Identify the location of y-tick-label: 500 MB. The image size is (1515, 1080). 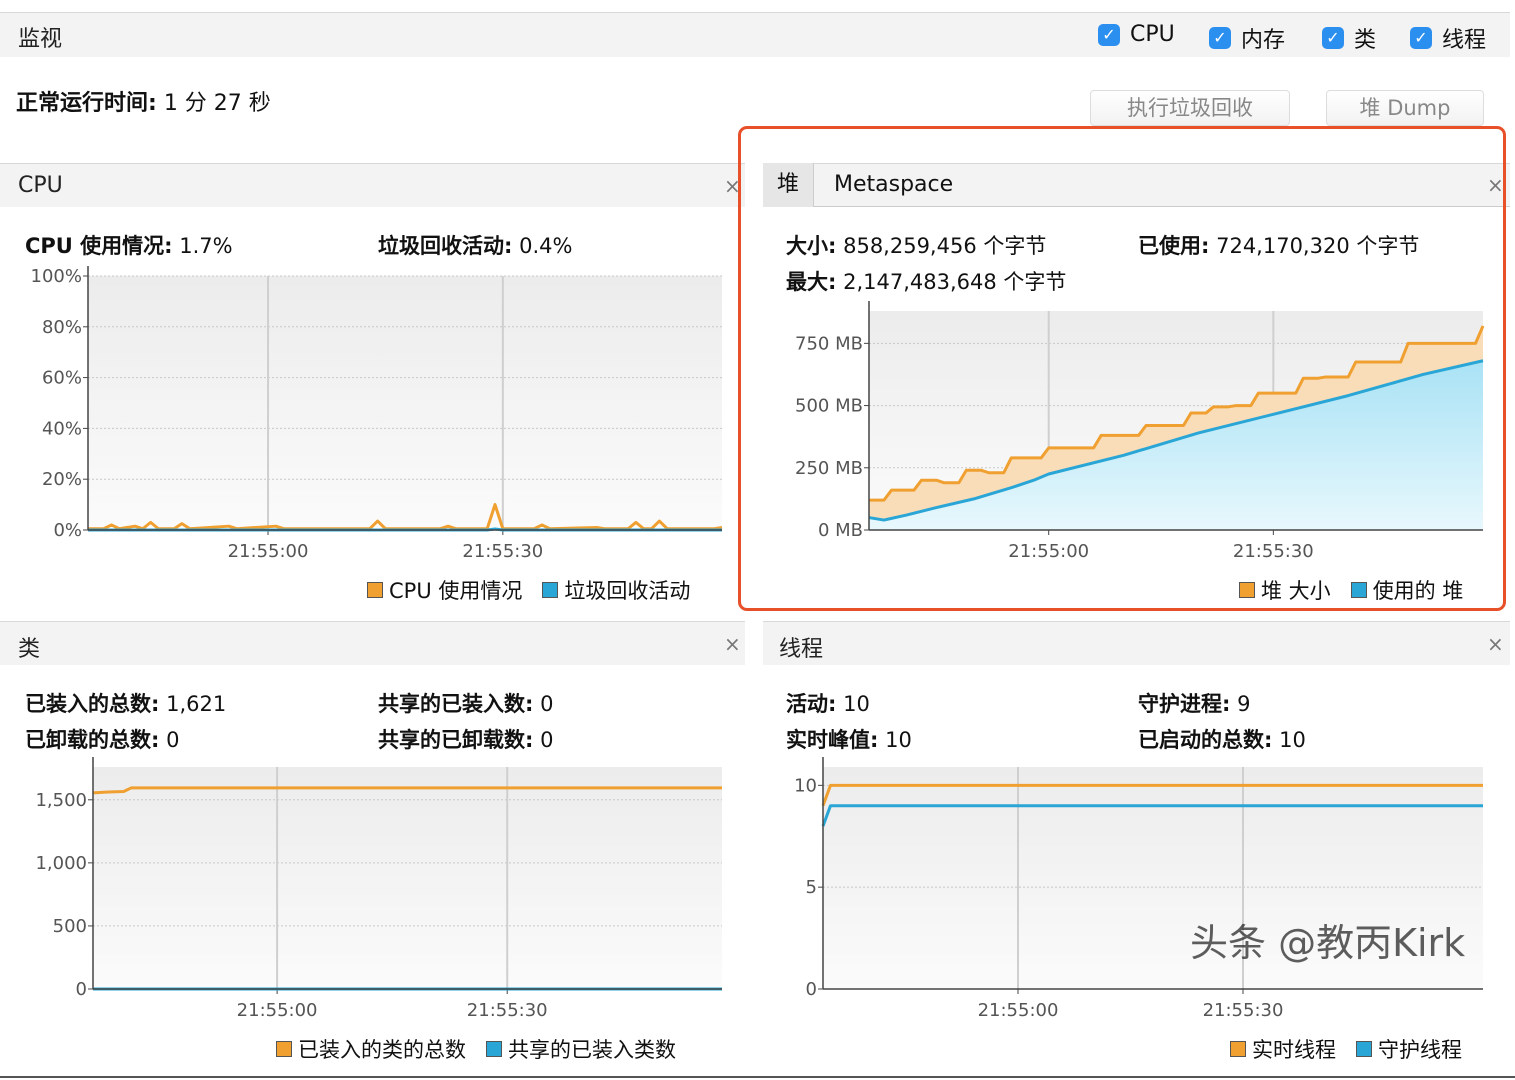
(829, 406).